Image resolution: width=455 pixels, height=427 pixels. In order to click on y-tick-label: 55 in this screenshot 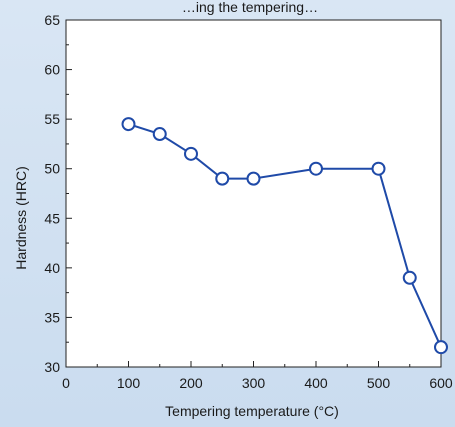, I will do `click(52, 119)`.